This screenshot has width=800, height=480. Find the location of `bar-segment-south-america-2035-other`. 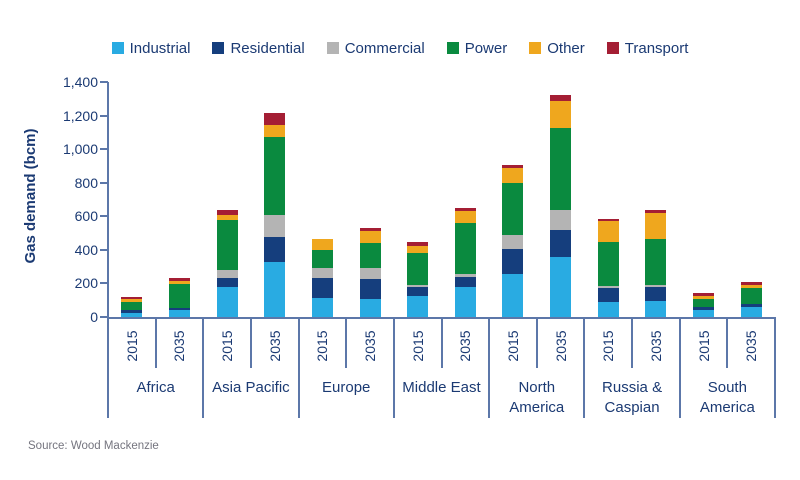

bar-segment-south-america-2035-other is located at coordinates (751, 287).